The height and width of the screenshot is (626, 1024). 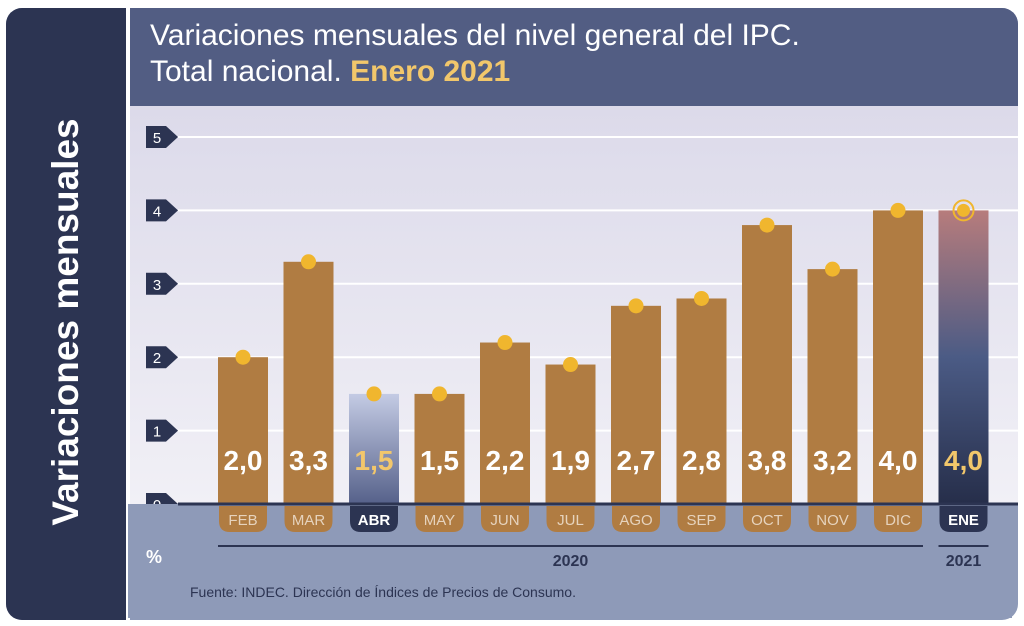 I want to click on unit-label: %, so click(x=154, y=557).